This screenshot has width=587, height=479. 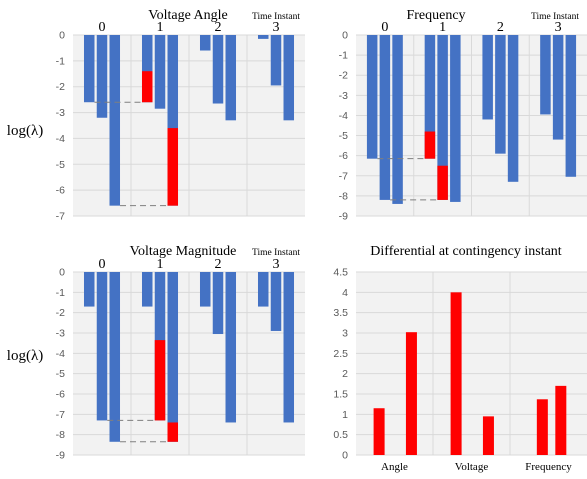 What do you see at coordinates (340, 435) in the screenshot?
I see `y-tick-label: 0.5` at bounding box center [340, 435].